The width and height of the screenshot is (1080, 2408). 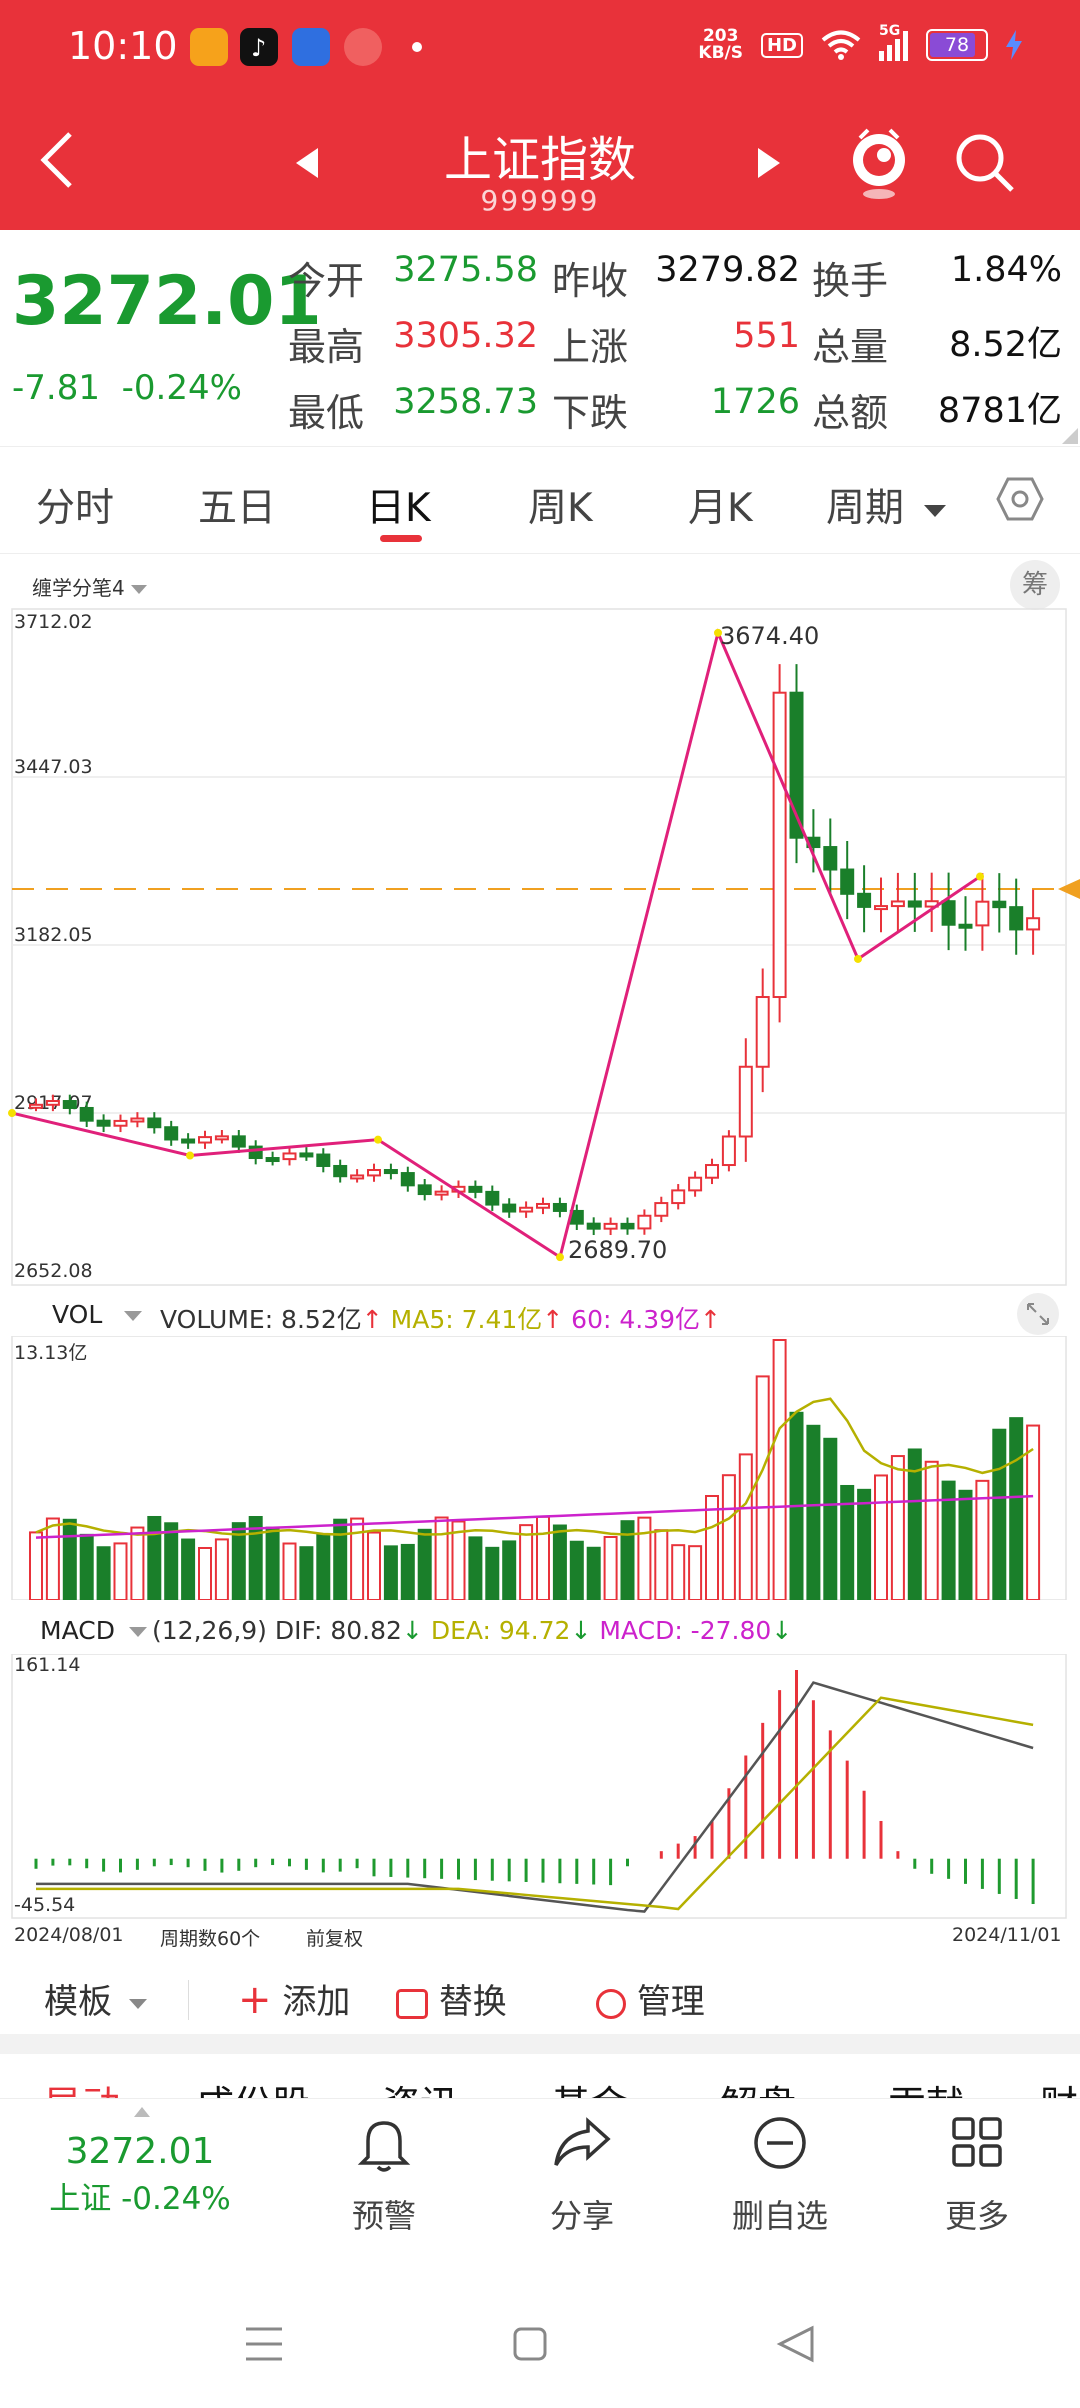 I want to click on net-speed-value: 203, so click(x=720, y=36).